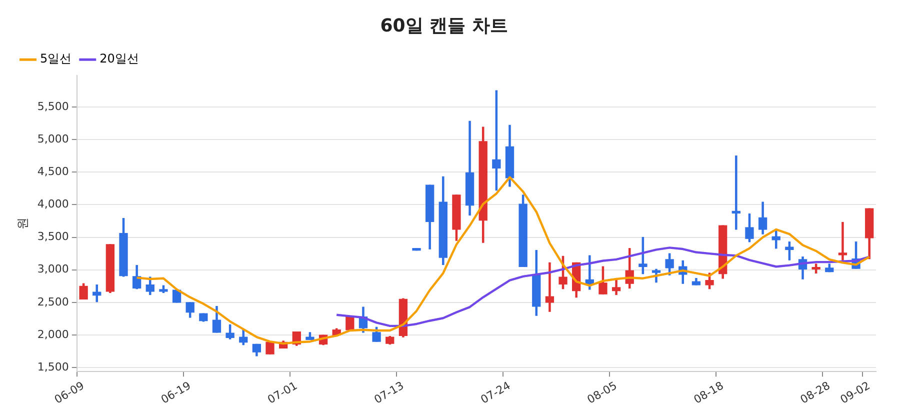  Describe the element at coordinates (53, 139) in the screenshot. I see `y-tick-label: 5,000` at that location.